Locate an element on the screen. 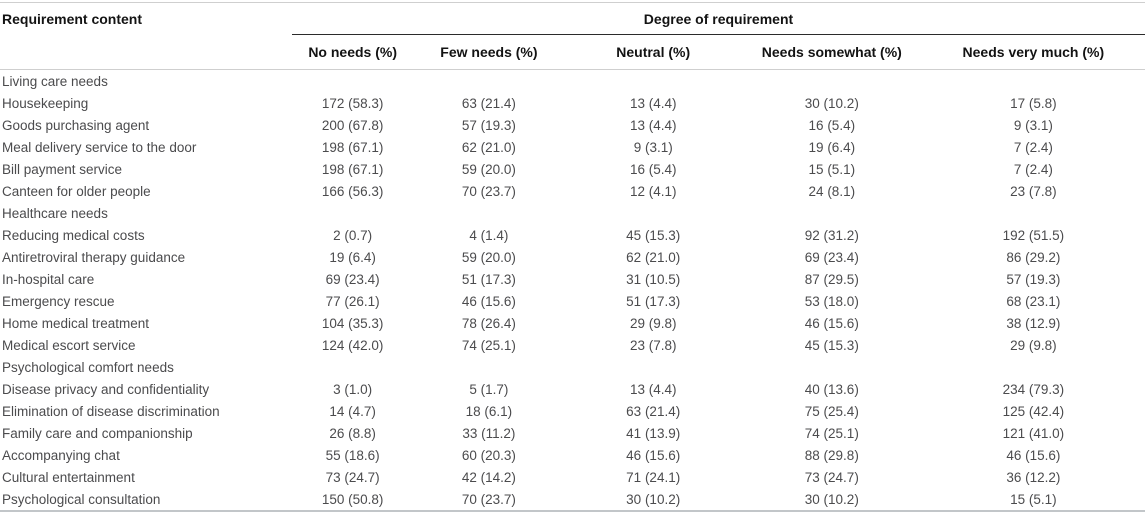  cell-value: 71 (24.1) is located at coordinates (653, 477).